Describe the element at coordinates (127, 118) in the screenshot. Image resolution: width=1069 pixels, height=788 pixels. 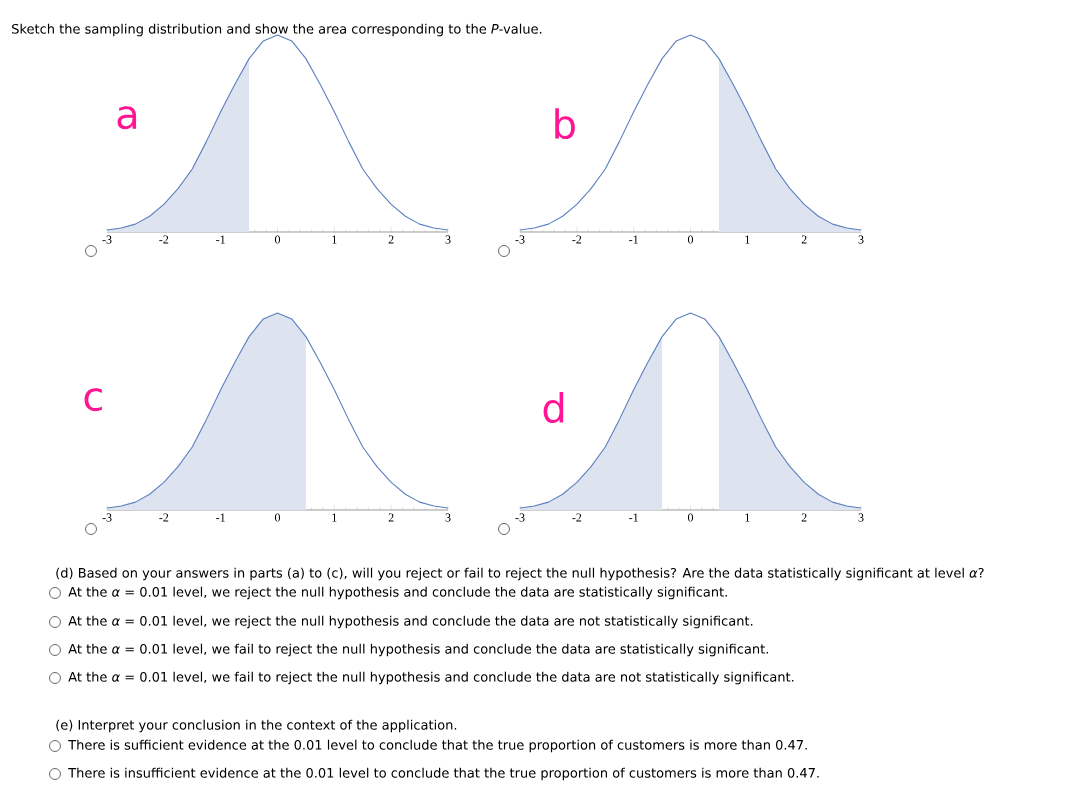
I see `annotation: a` at that location.